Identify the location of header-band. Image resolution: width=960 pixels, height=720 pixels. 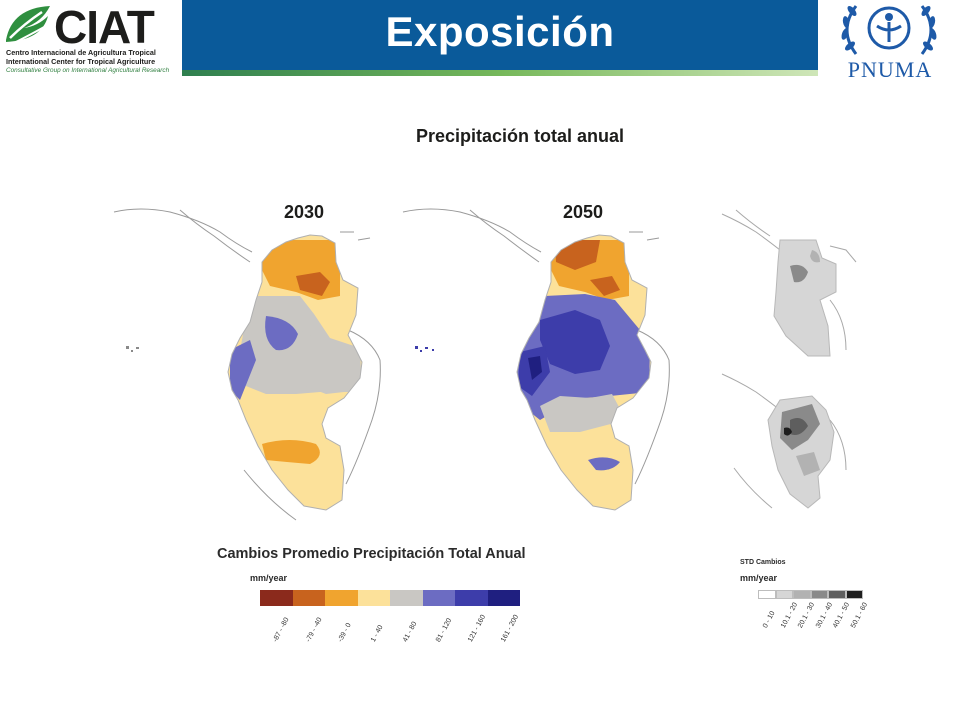
(500, 35).